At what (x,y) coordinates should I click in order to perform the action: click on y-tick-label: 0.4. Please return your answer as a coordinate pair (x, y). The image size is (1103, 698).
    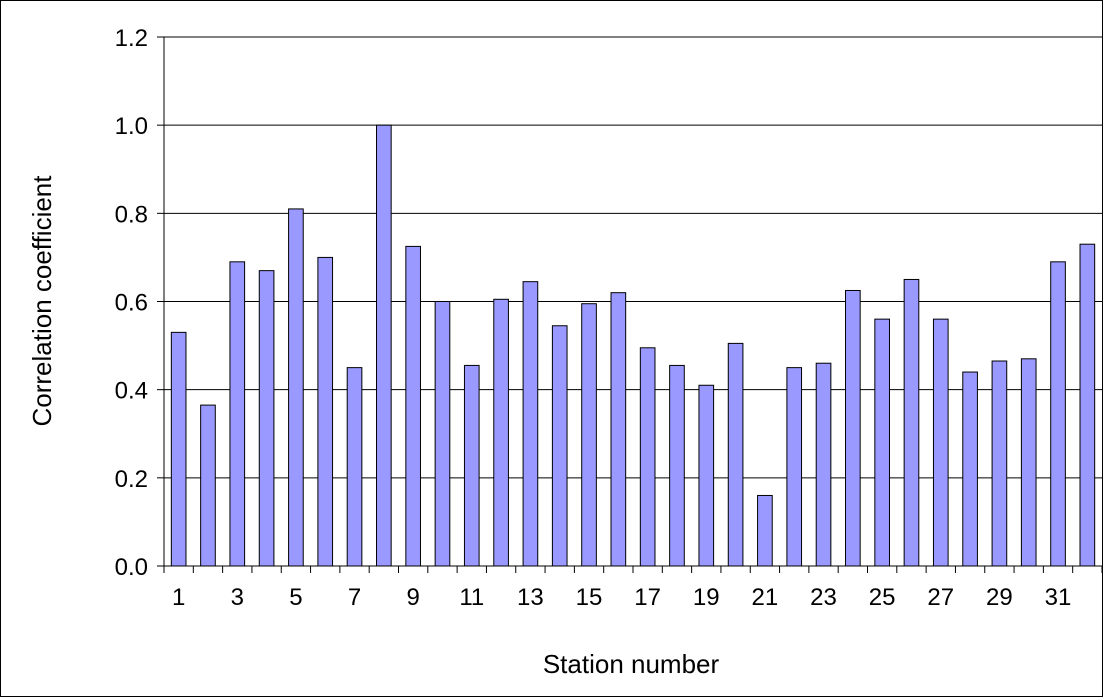
    Looking at the image, I should click on (131, 391).